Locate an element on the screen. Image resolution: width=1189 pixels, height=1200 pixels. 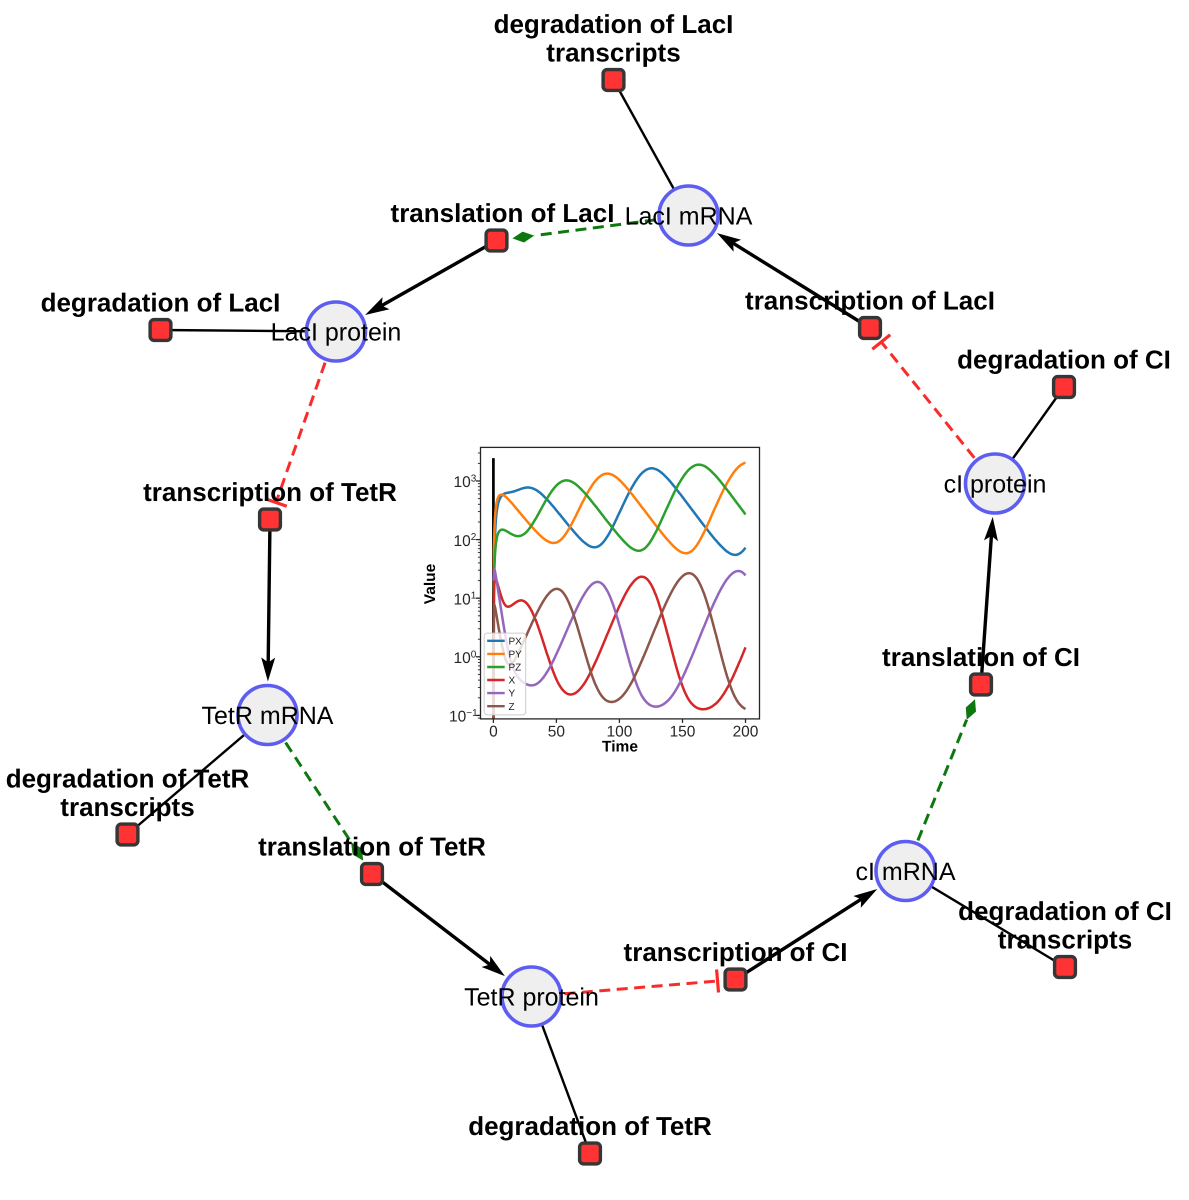
svg-text: PZ is located at coordinates (515, 668).